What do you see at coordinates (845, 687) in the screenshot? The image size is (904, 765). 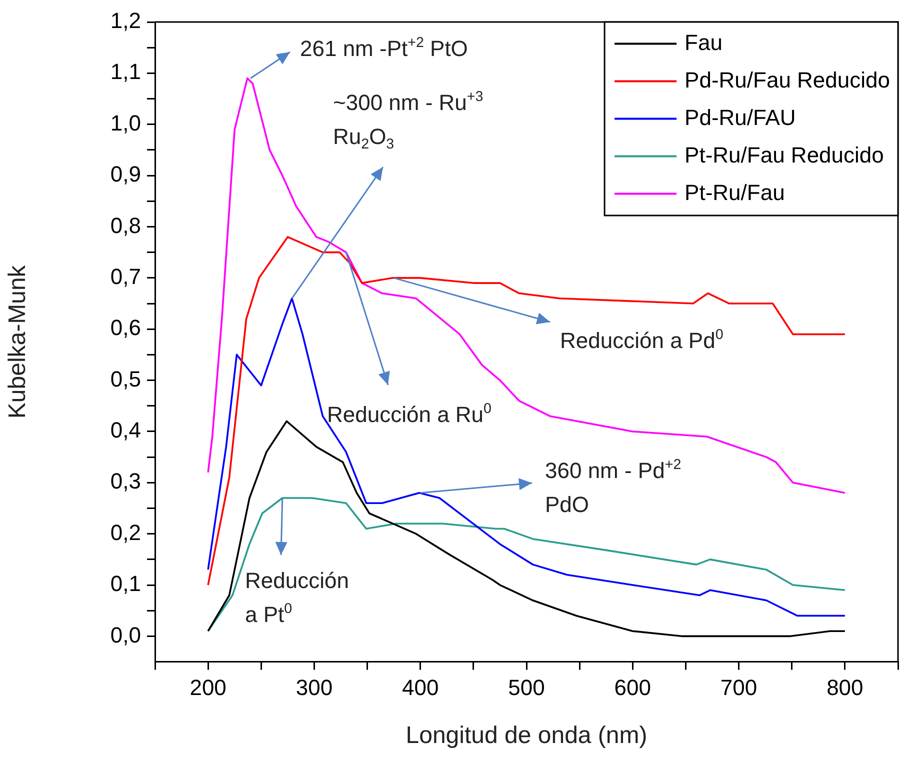 I see `x-tick-label: 800` at bounding box center [845, 687].